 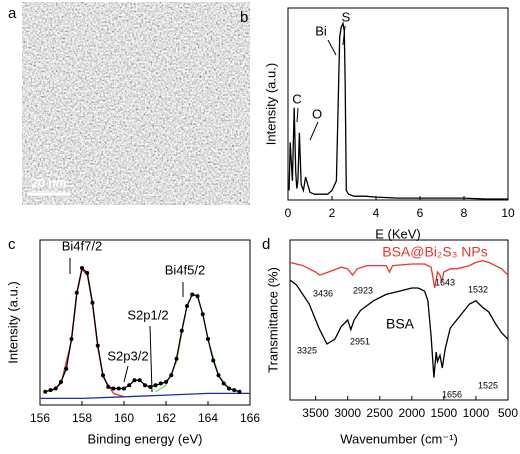 I want to click on x-tick-label: 1500, so click(x=444, y=413).